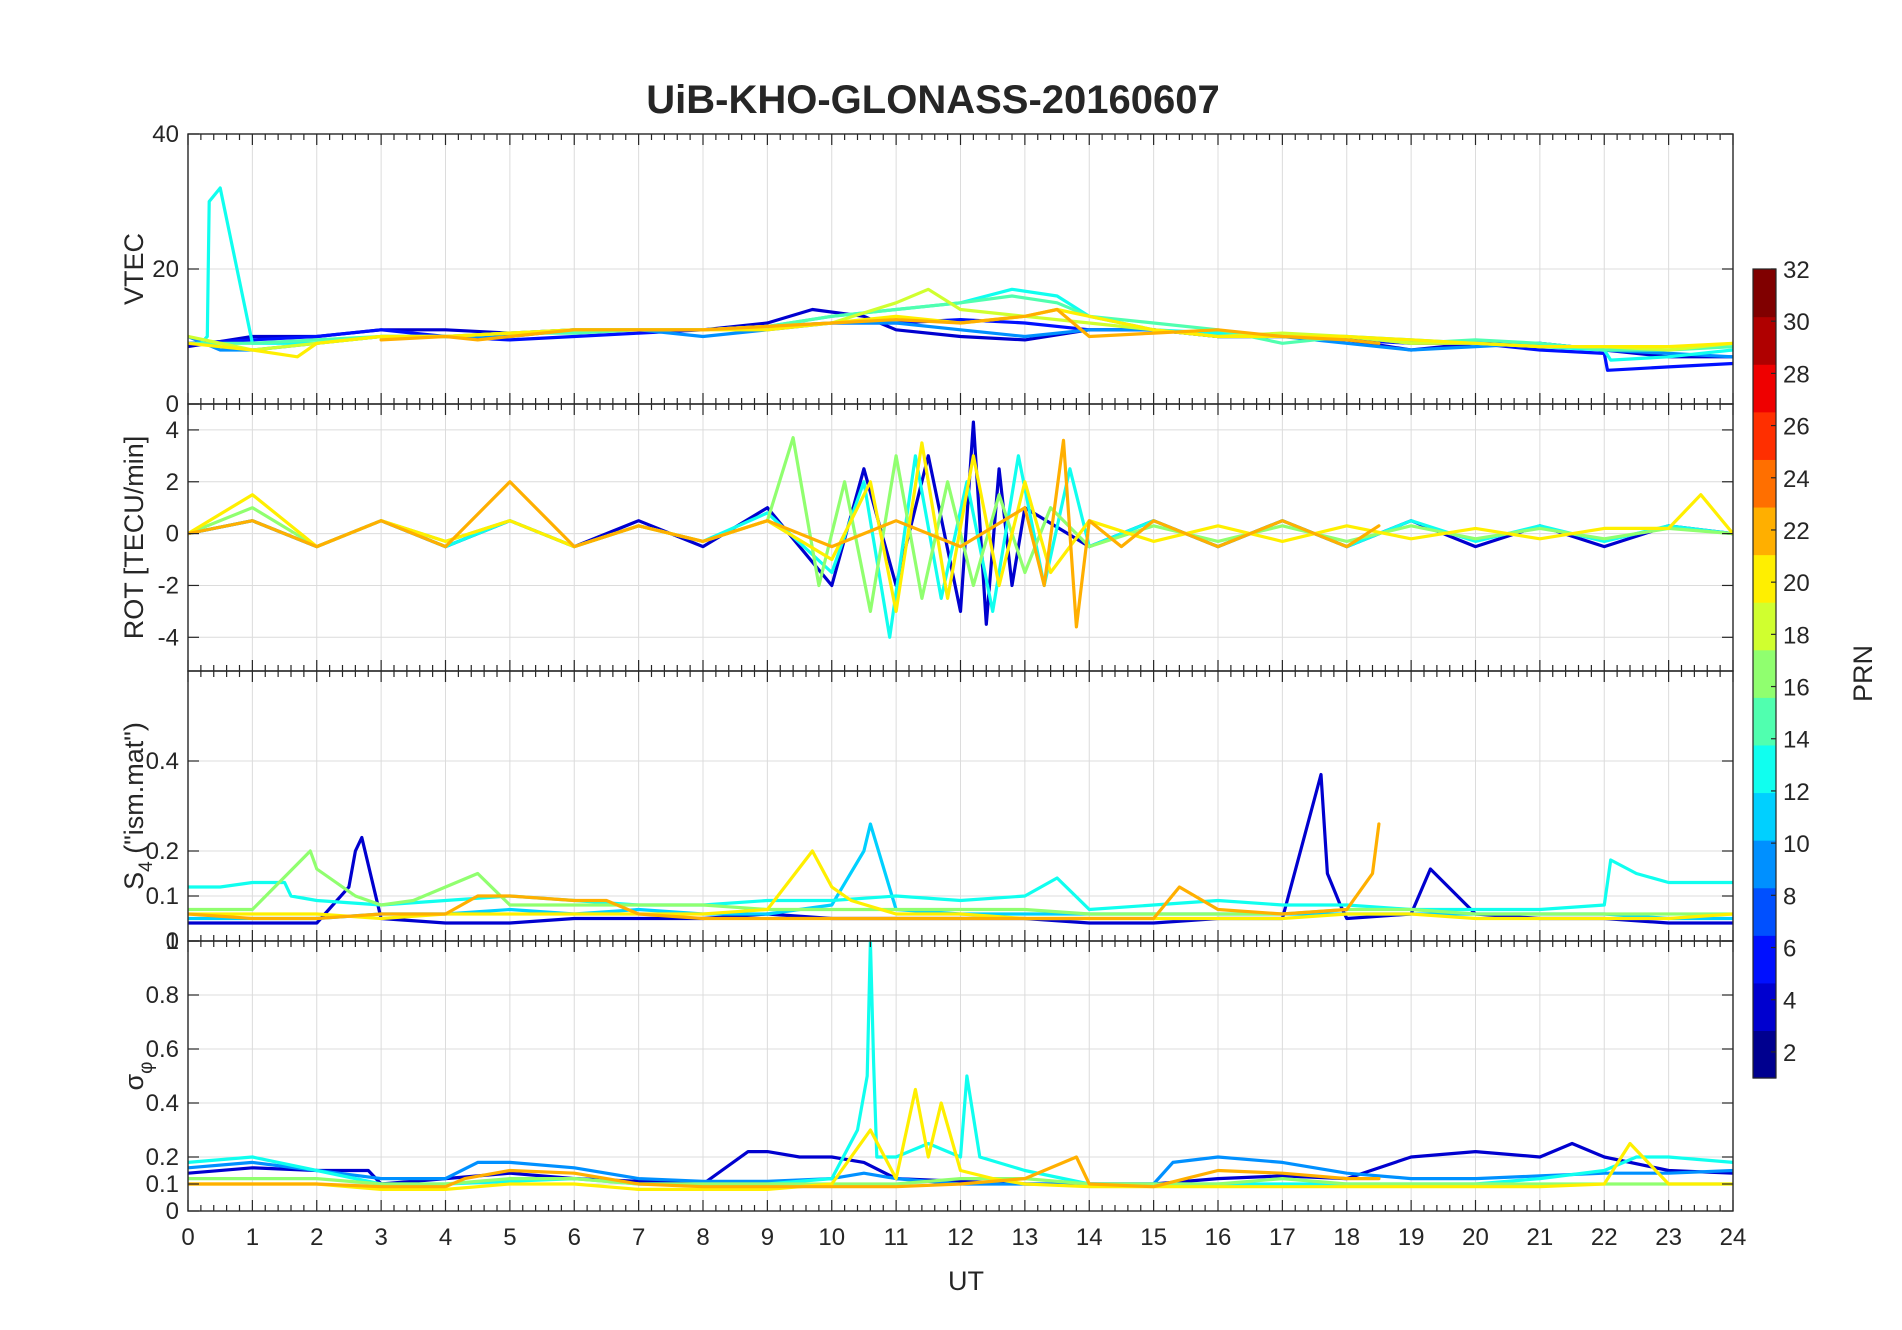 This screenshot has width=1902, height=1330. Describe the element at coordinates (316, 1237) in the screenshot. I see `x-tick-label: 2` at that location.